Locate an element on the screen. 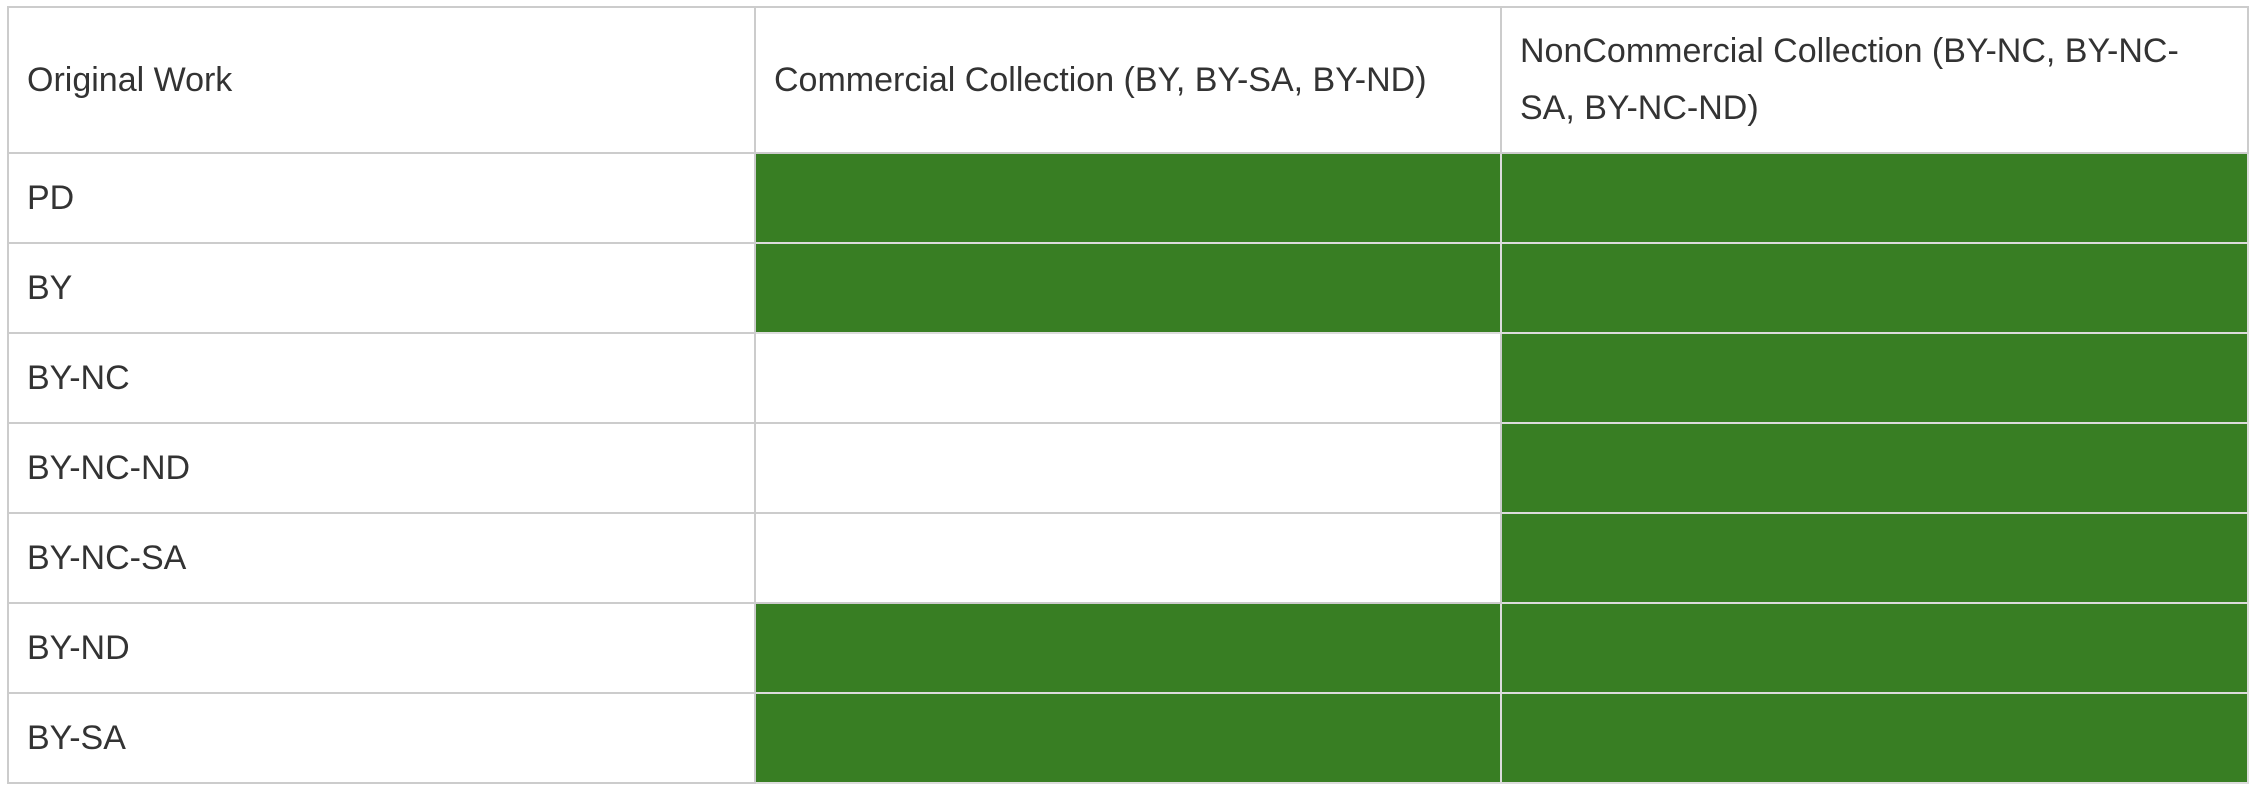 This screenshot has height=810, width=2254. row-label: BY is located at coordinates (381, 288).